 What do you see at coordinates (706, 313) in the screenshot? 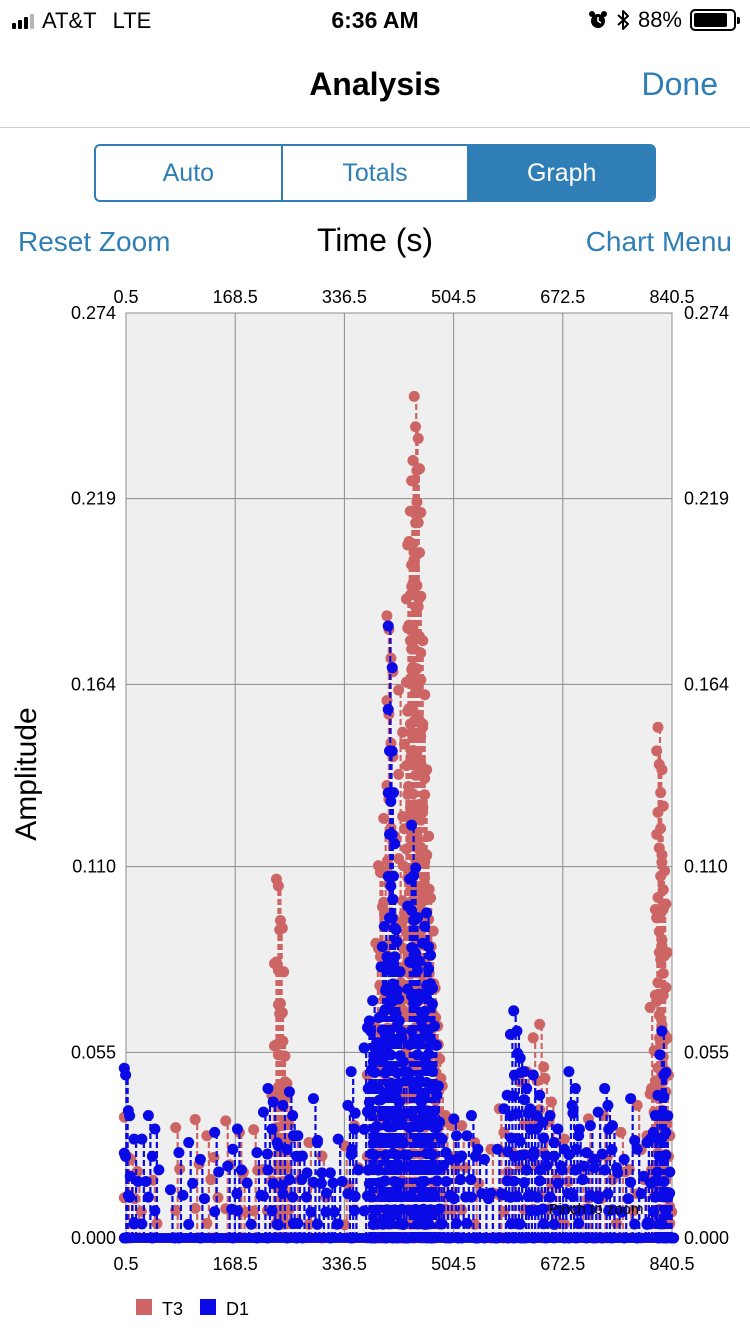
I see `y-tick-label-right: 0.274` at bounding box center [706, 313].